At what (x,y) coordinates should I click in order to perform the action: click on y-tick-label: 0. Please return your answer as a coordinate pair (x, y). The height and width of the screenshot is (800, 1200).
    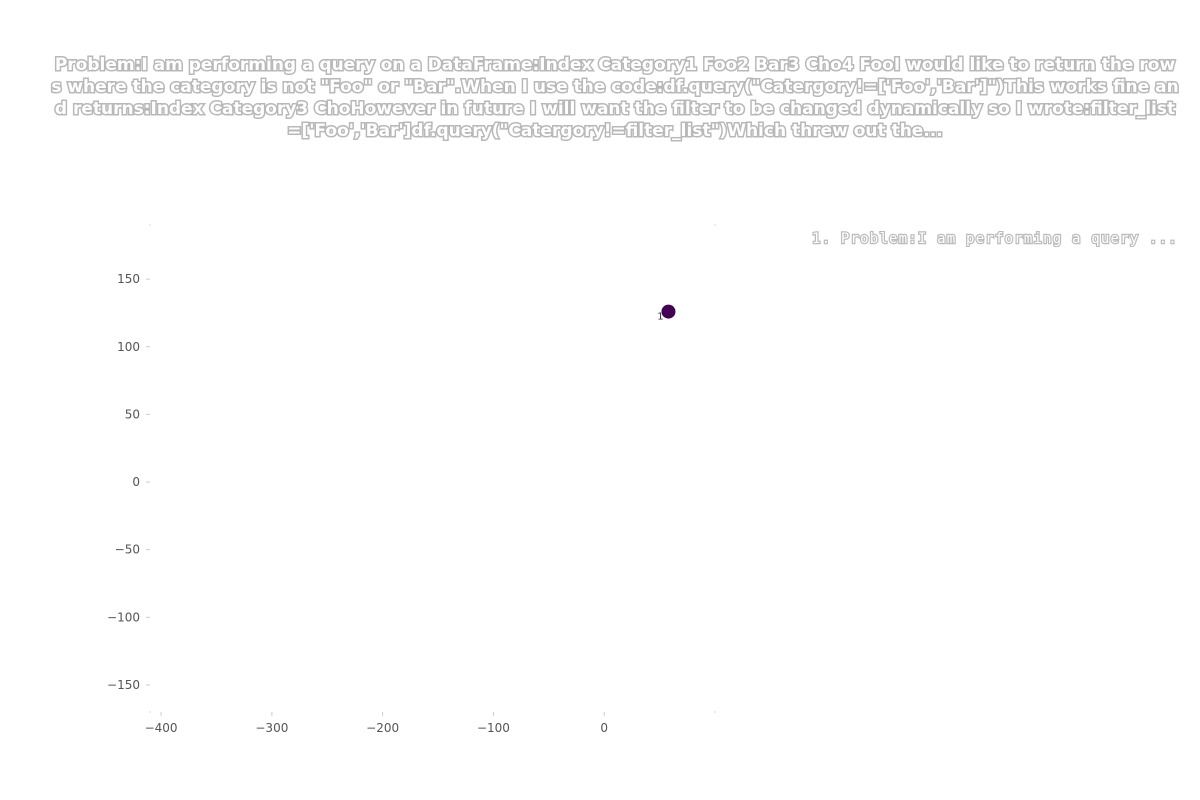
    Looking at the image, I should click on (136, 482).